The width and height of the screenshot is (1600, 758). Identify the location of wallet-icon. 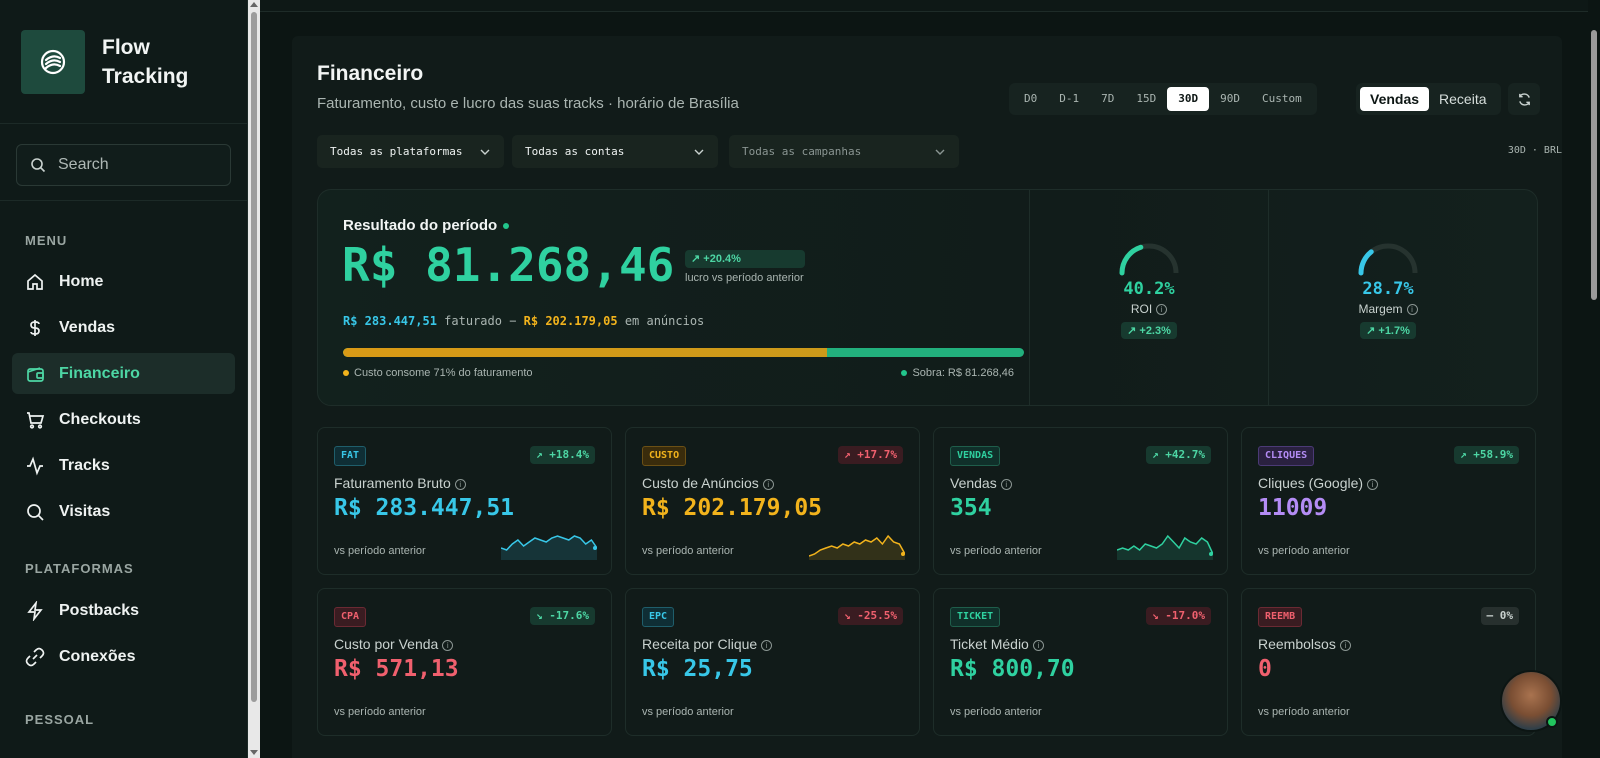
(35, 374).